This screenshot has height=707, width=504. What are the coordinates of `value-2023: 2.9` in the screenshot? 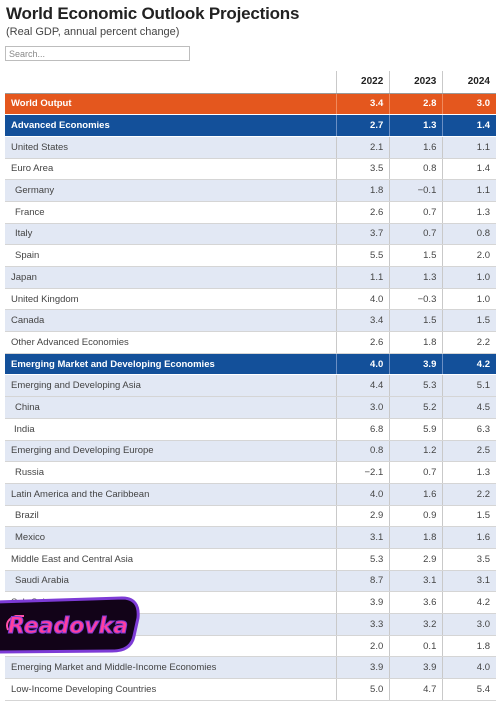 It's located at (416, 559).